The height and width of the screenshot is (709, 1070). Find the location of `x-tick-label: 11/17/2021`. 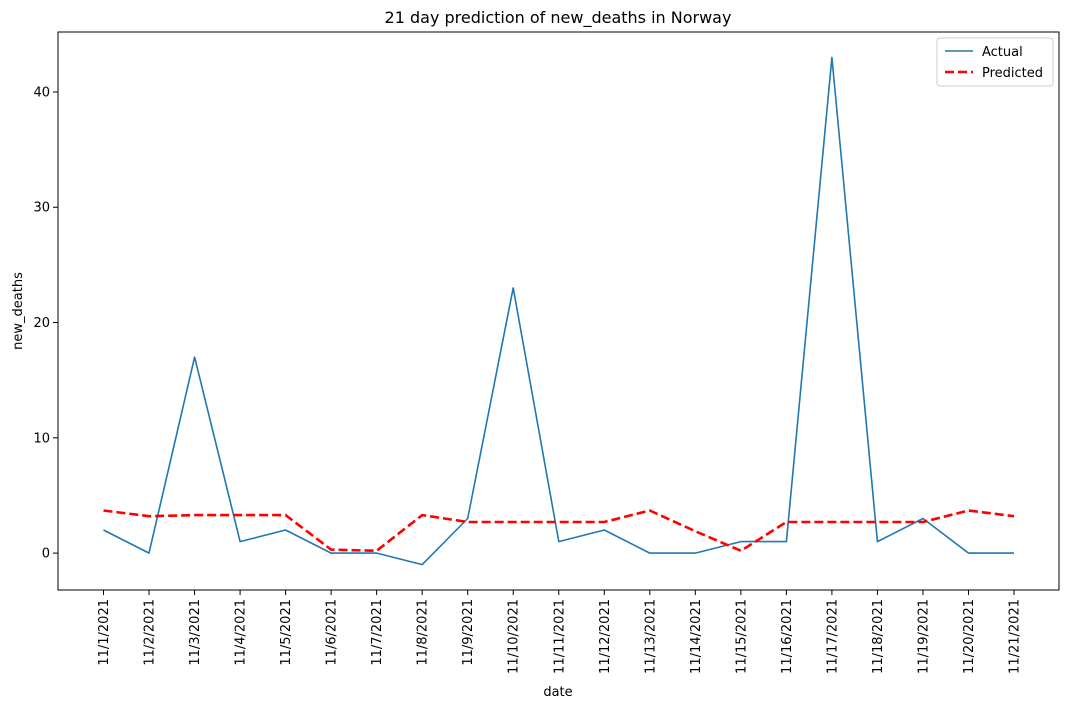

x-tick-label: 11/17/2021 is located at coordinates (832, 636).